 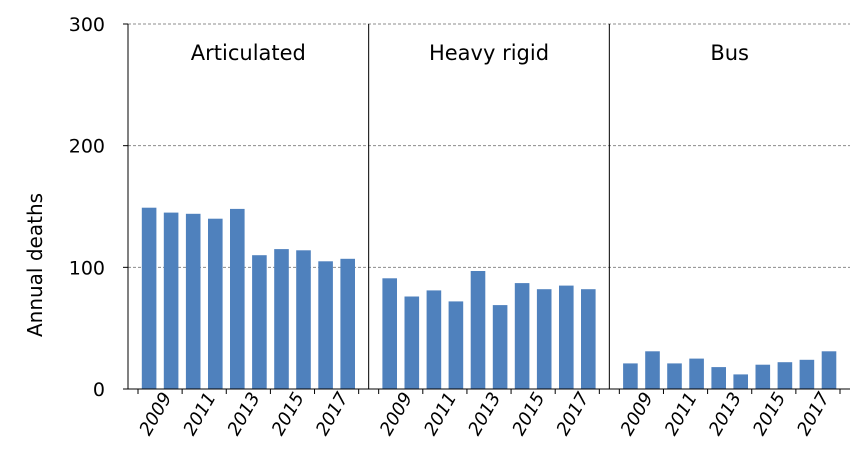 I want to click on panel-title: Bus, so click(x=729, y=53).